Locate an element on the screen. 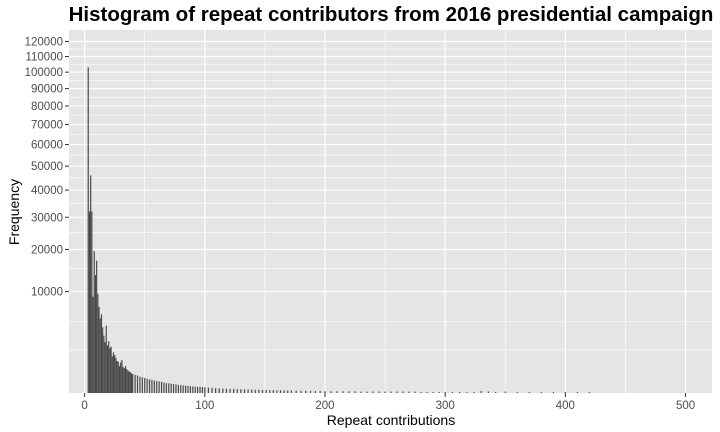 The image size is (720, 432). x-tick-label: 400 is located at coordinates (565, 406).